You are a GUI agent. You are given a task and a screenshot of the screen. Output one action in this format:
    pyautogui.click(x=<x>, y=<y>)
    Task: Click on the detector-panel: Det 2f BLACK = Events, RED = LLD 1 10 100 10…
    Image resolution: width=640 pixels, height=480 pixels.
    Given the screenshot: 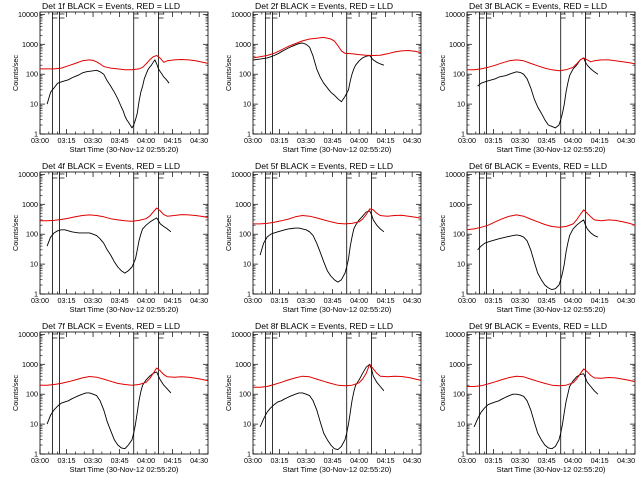 What is the action you would take?
    pyautogui.click(x=323, y=77)
    